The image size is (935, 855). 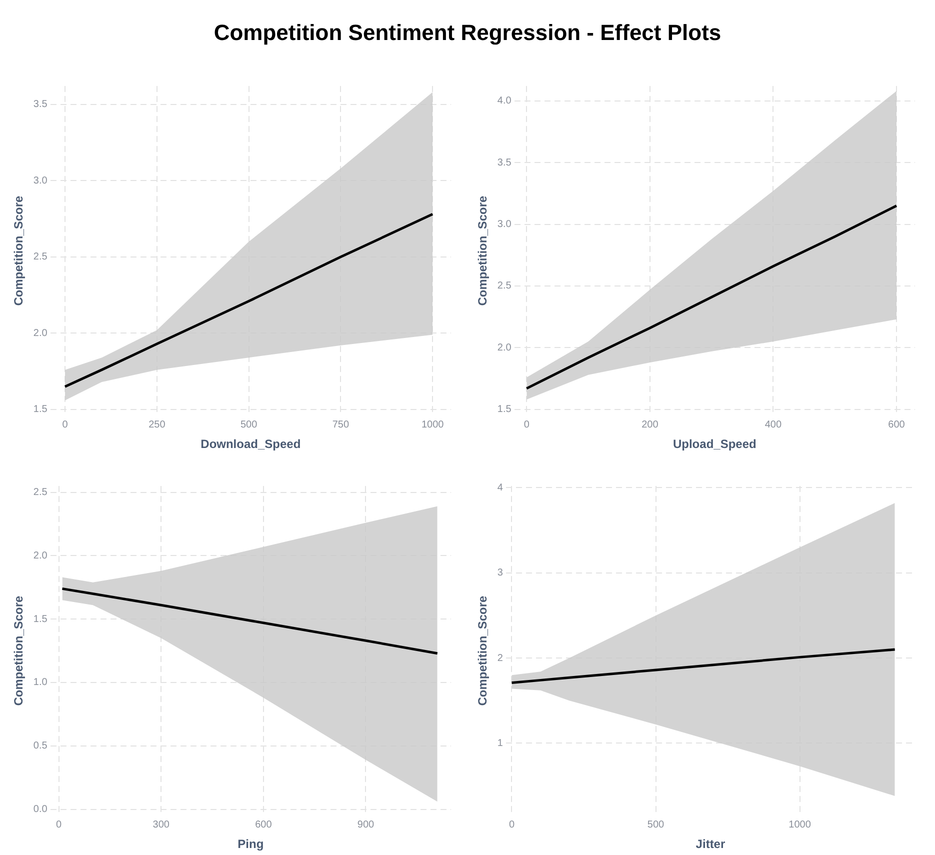 What do you see at coordinates (40, 810) in the screenshot?
I see `y-tick-label: 0.0` at bounding box center [40, 810].